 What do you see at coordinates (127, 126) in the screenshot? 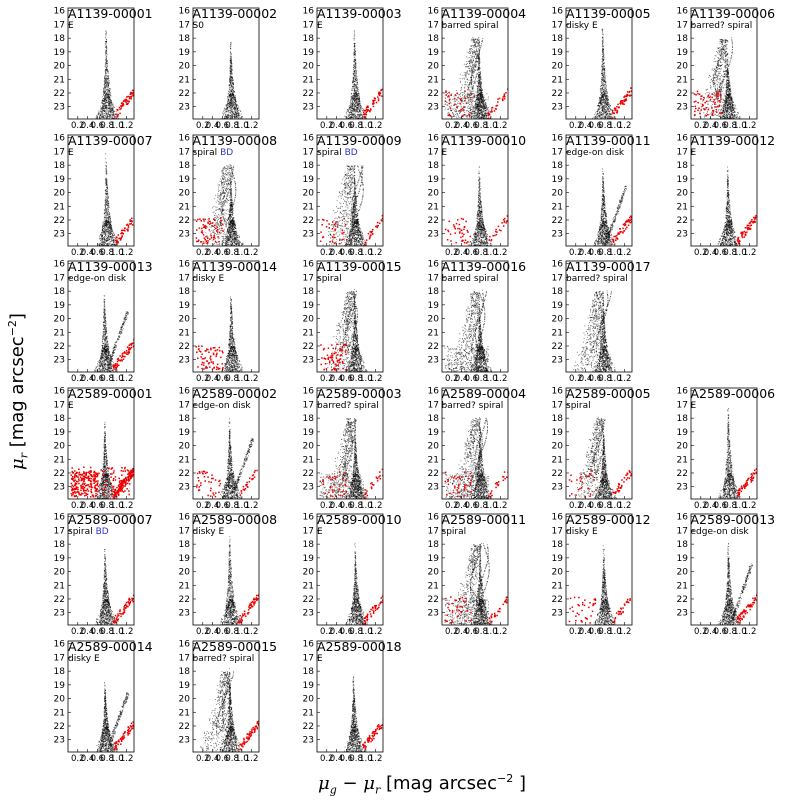
I see `x-tick-label: 1.2` at bounding box center [127, 126].